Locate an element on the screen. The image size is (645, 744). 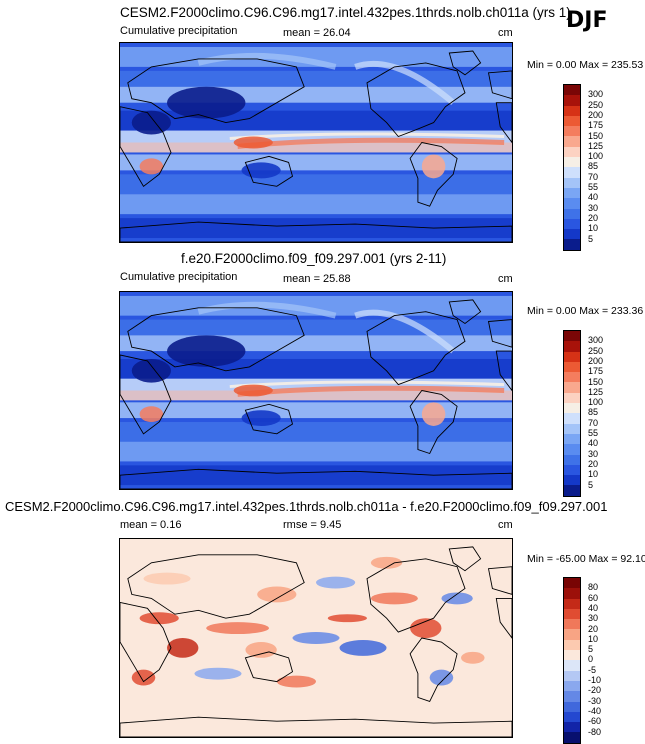
panel-2-minmax: Min = 0.00 Max = 233.36 is located at coordinates (585, 311).